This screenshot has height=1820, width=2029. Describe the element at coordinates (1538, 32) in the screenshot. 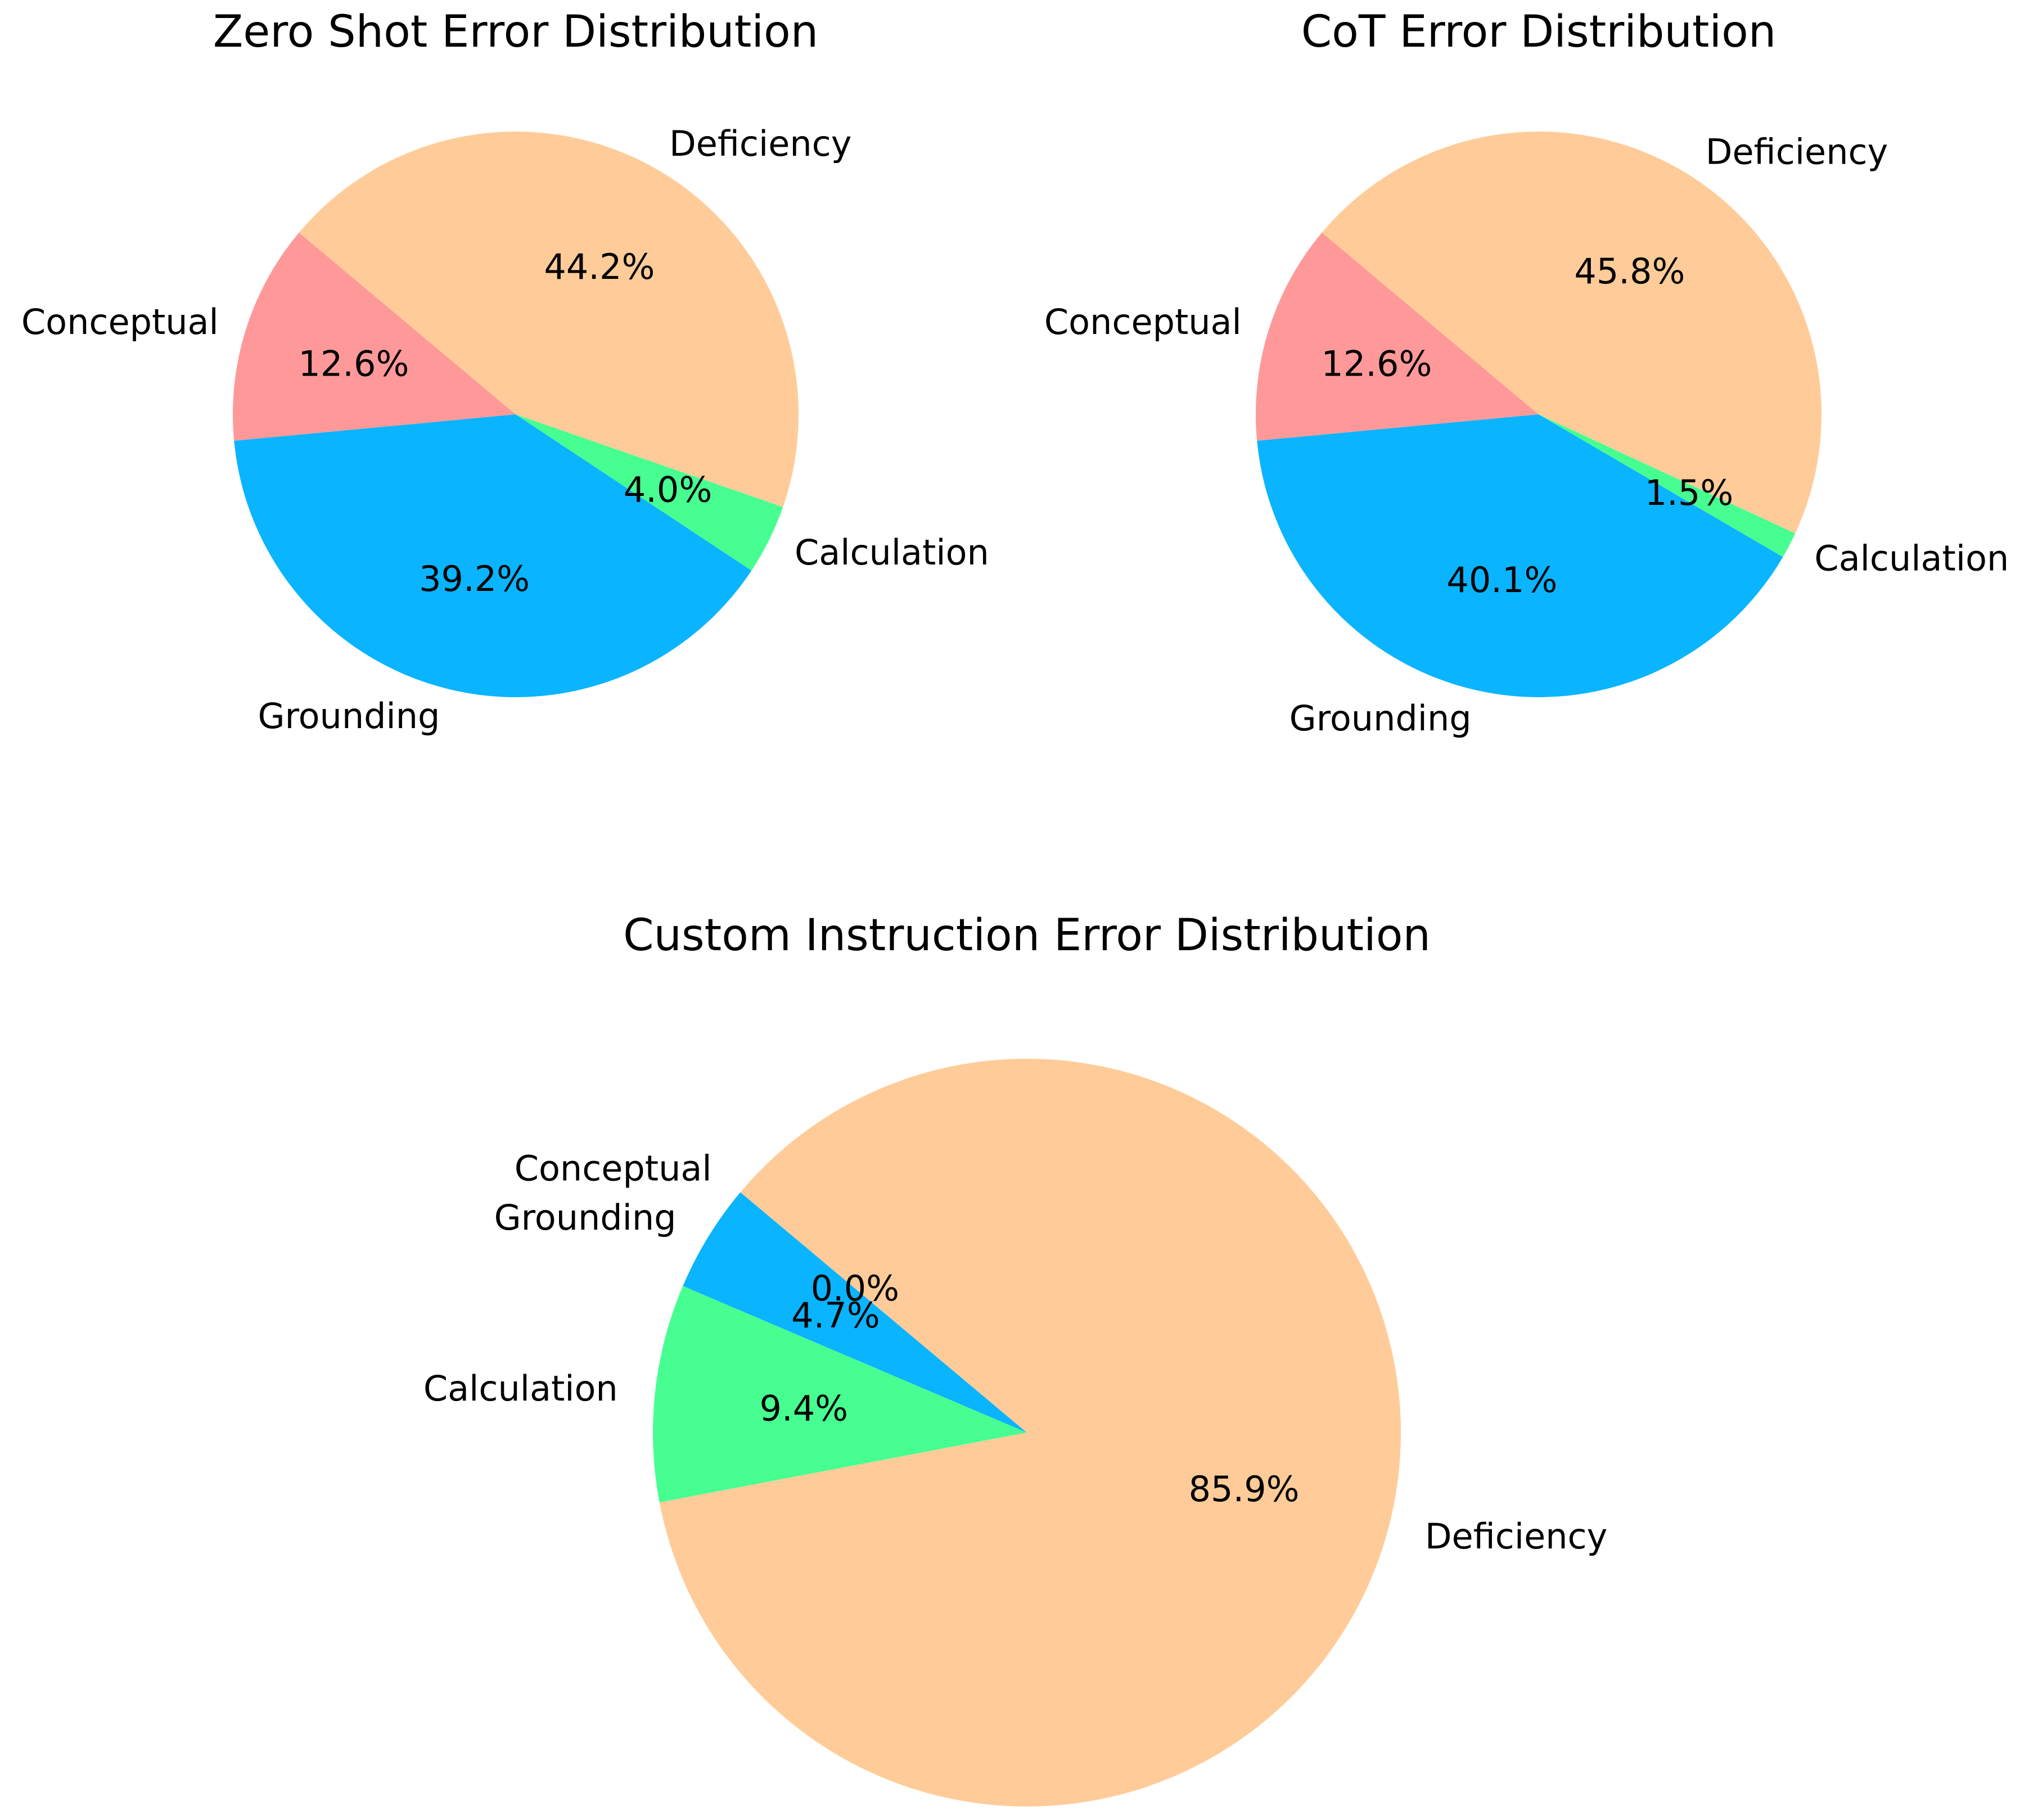

I see `chart-title: CoT Error Distribution` at that location.